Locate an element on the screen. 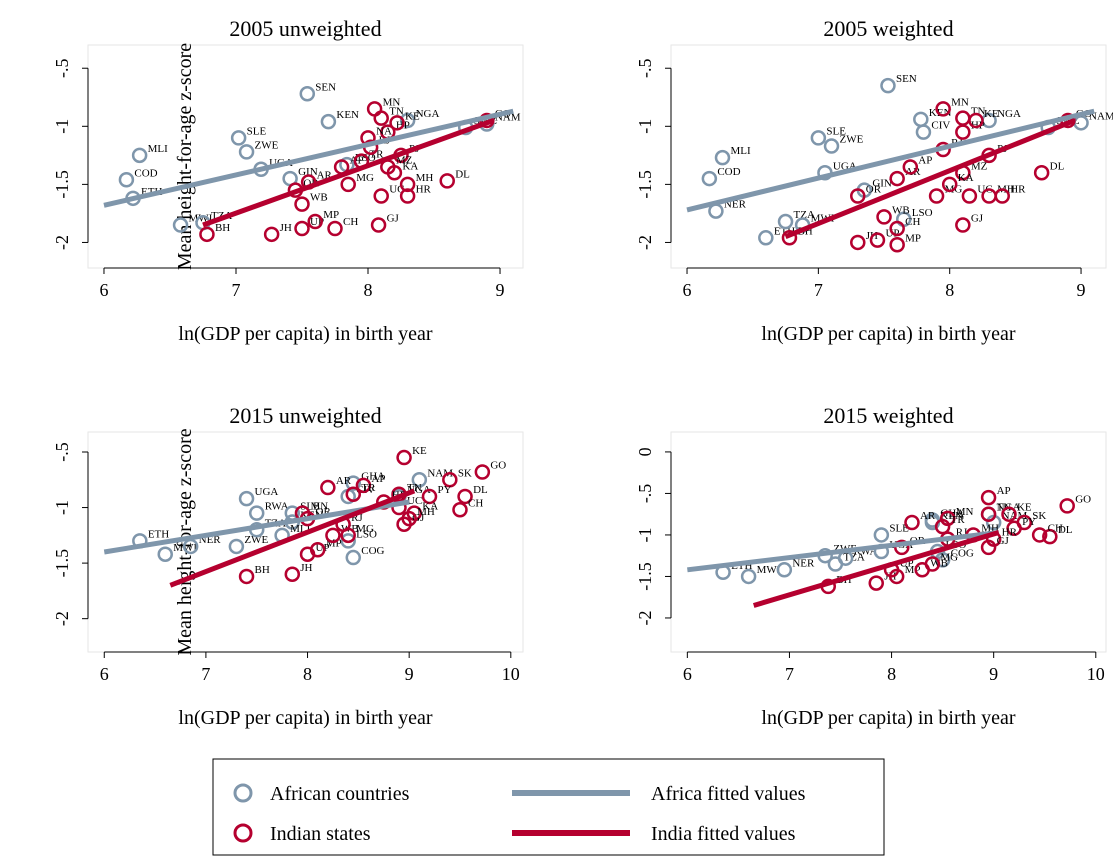 This screenshot has height=864, width=1113. point-label: GJ is located at coordinates (1003, 541).